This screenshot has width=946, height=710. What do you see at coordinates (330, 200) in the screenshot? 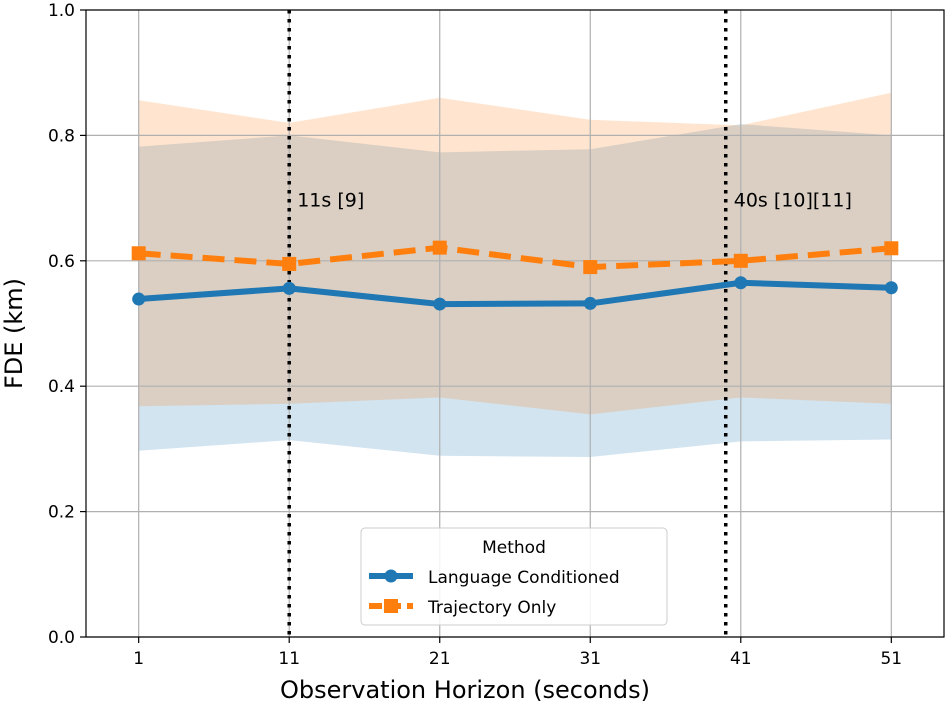
I see `reference-annotation-11s: 11s [9]` at bounding box center [330, 200].